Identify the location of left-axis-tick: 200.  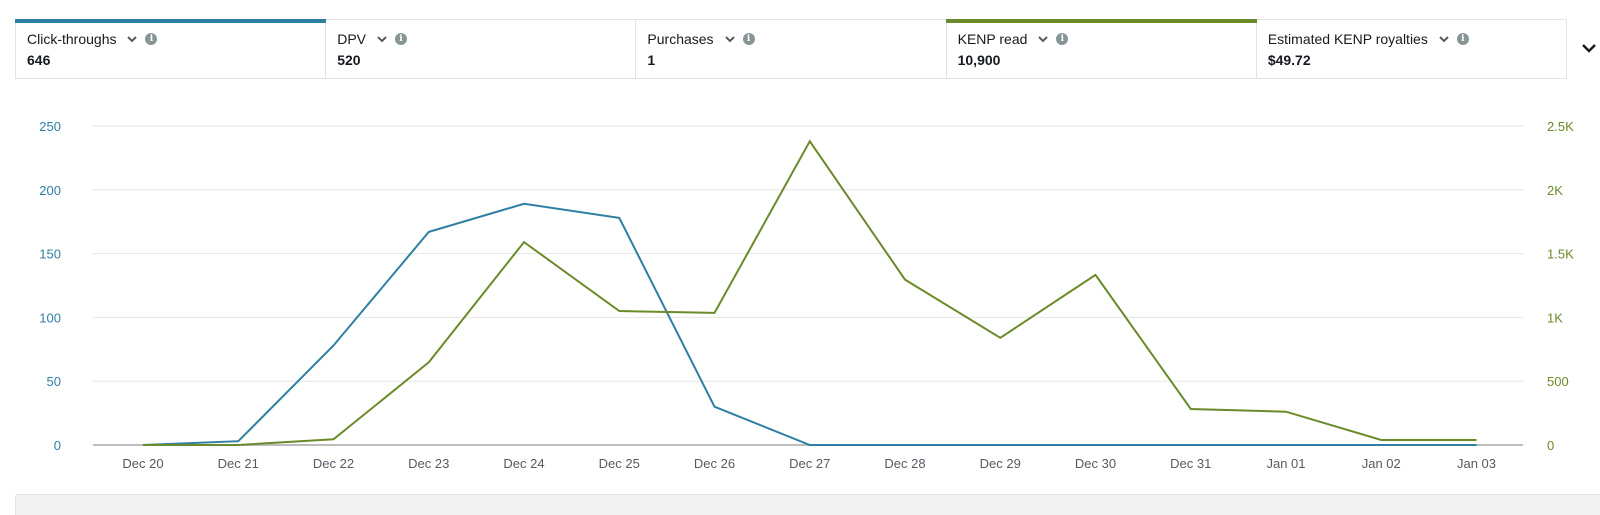
(50, 190).